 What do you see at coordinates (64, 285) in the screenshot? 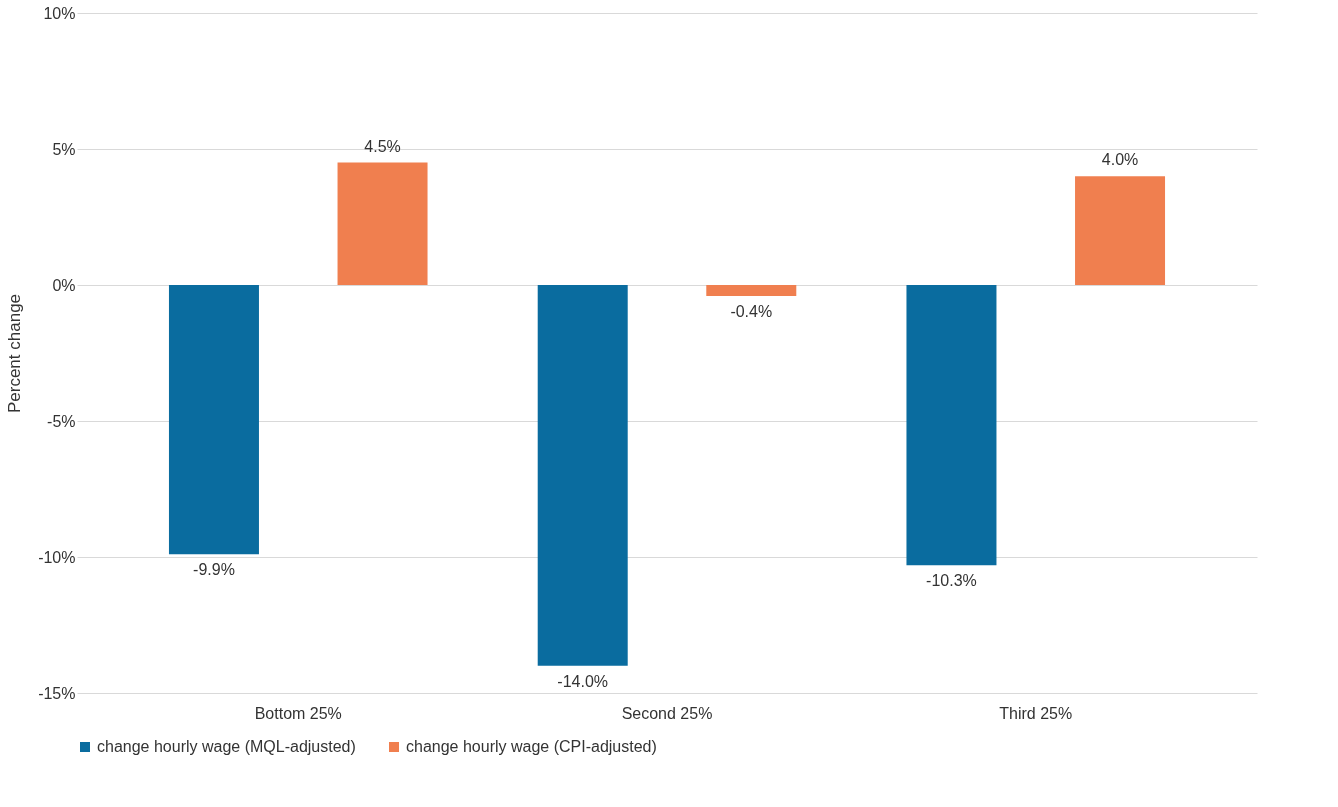
I see `y-tick-label: 0%` at bounding box center [64, 285].